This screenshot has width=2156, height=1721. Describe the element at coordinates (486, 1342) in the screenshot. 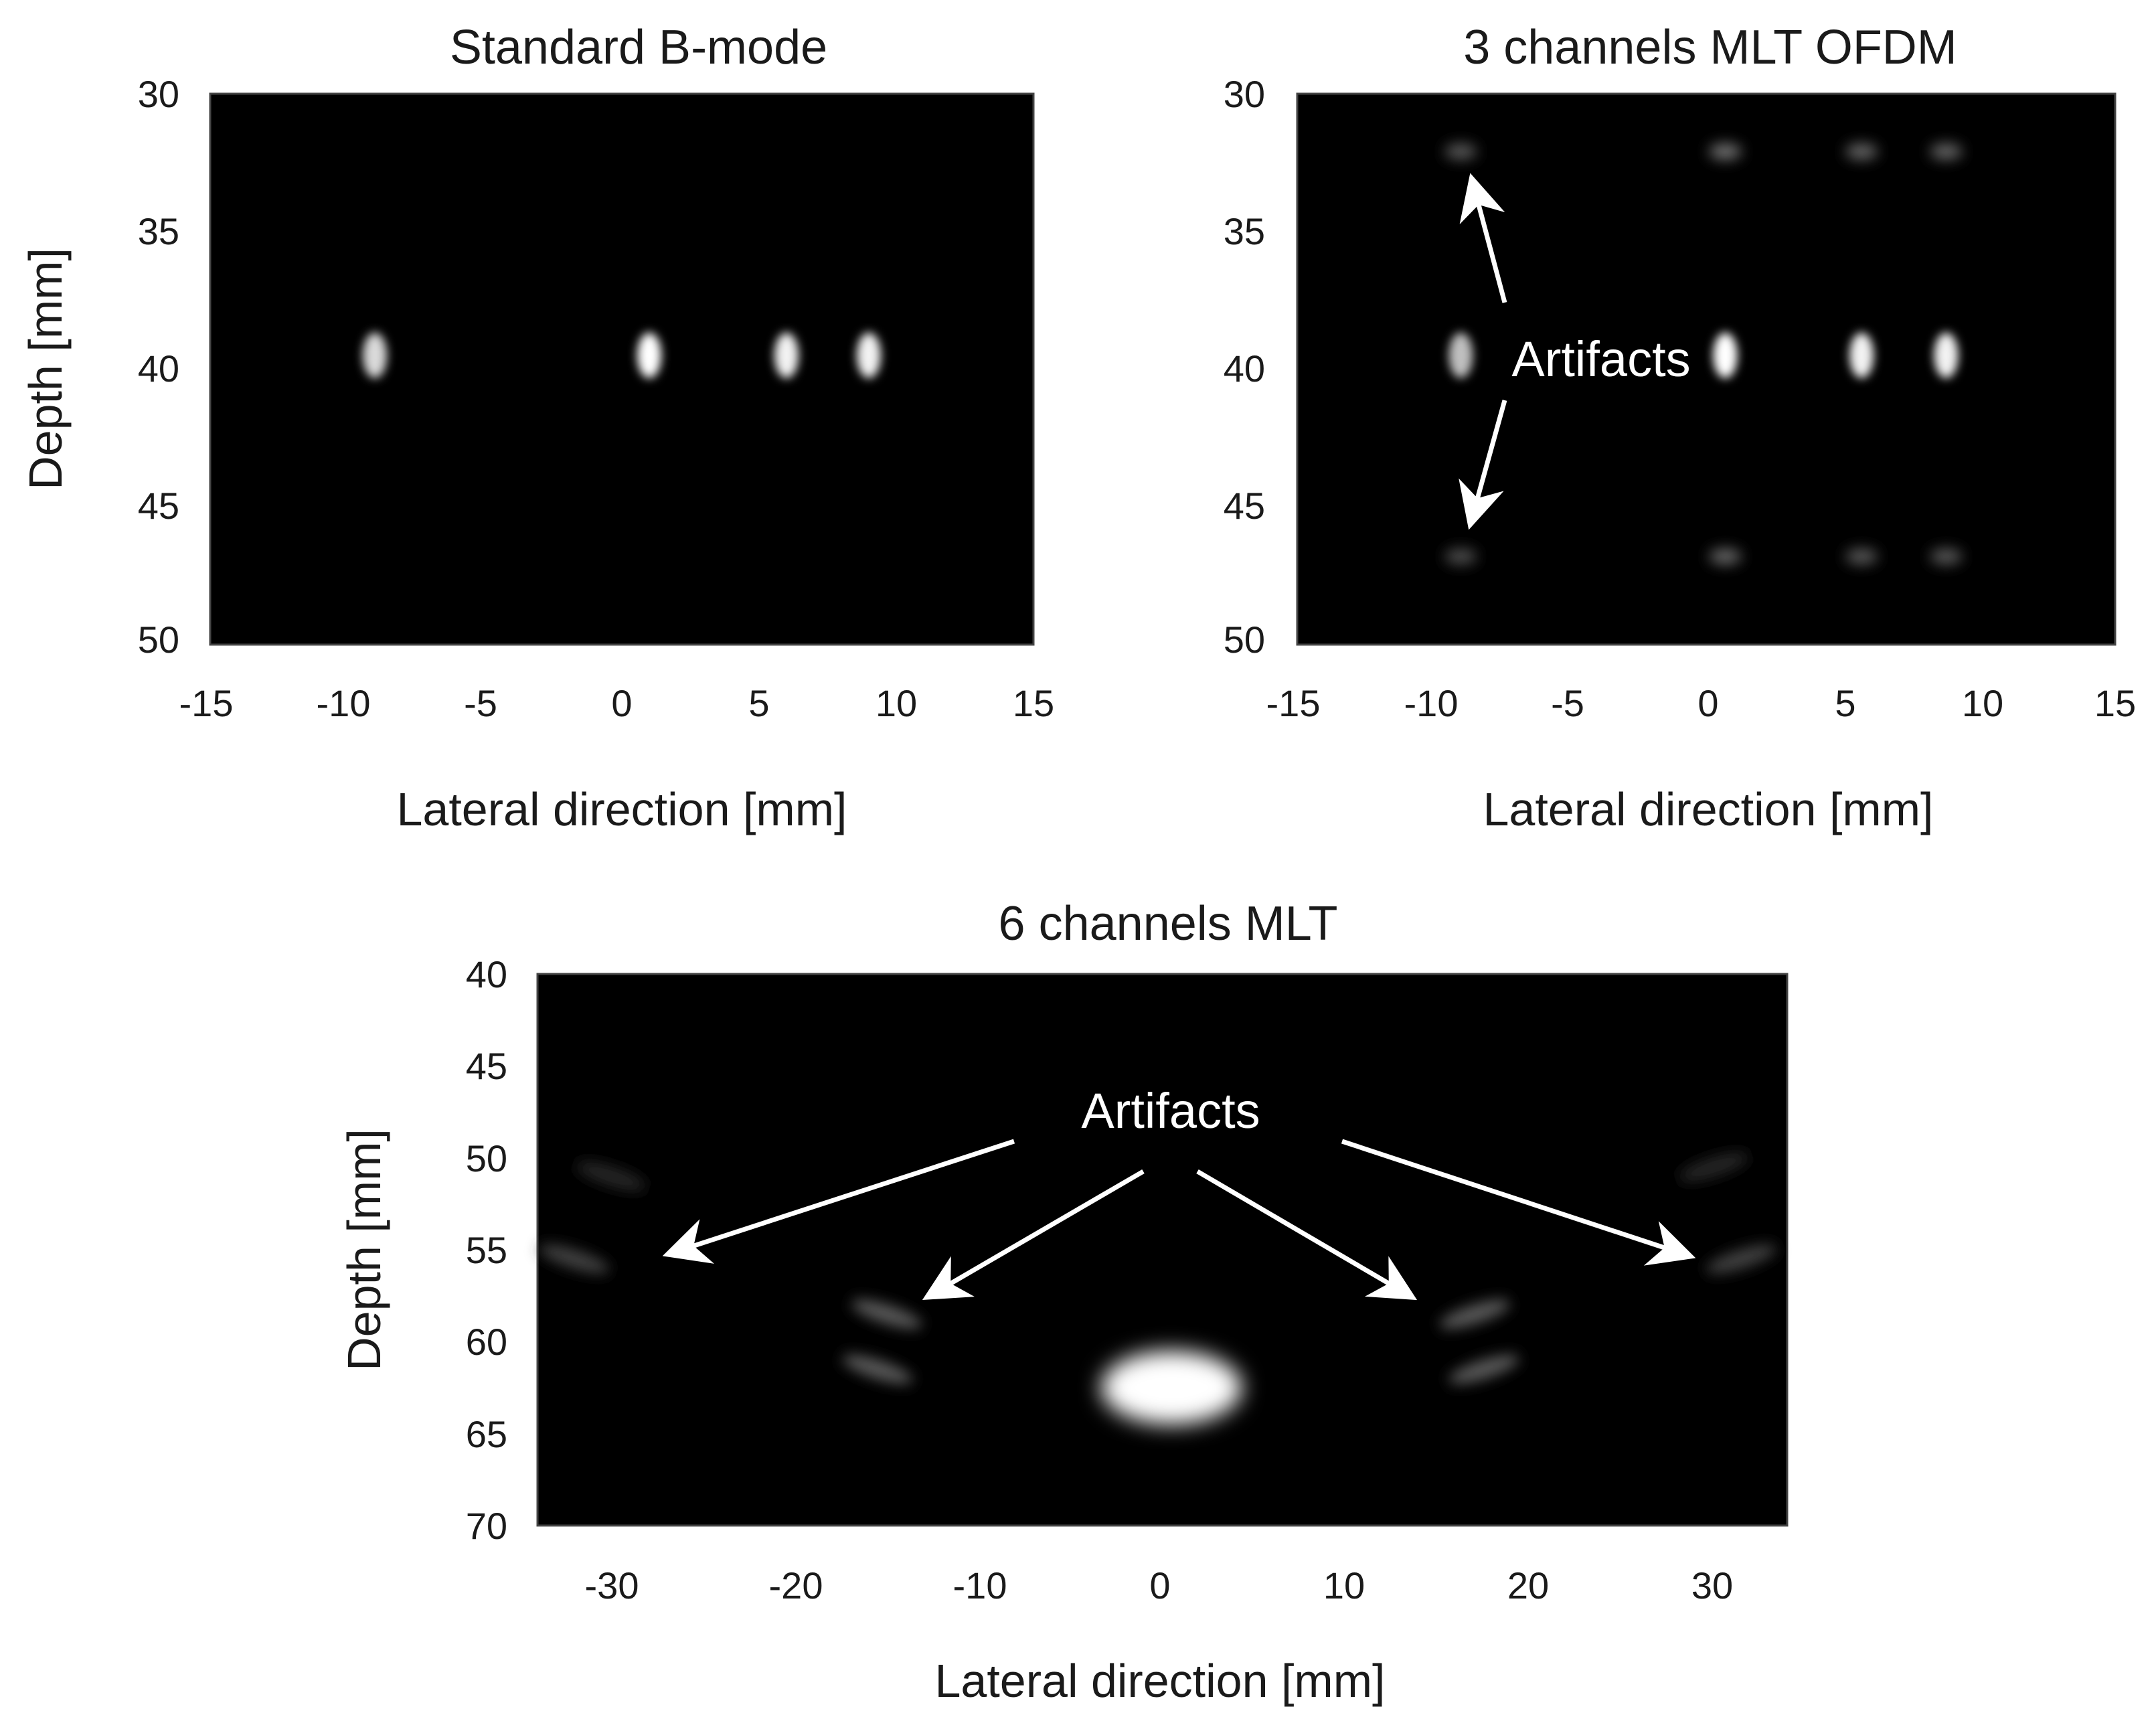

I see `y-tick-label: 60` at that location.